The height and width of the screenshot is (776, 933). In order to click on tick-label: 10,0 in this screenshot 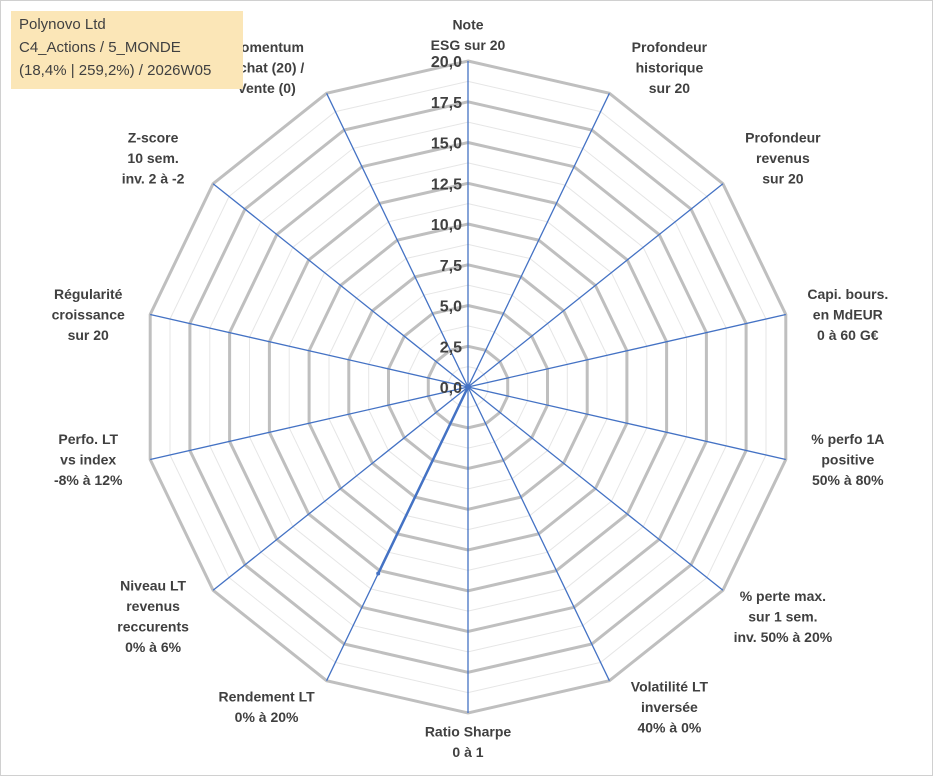, I will do `click(446, 225)`.